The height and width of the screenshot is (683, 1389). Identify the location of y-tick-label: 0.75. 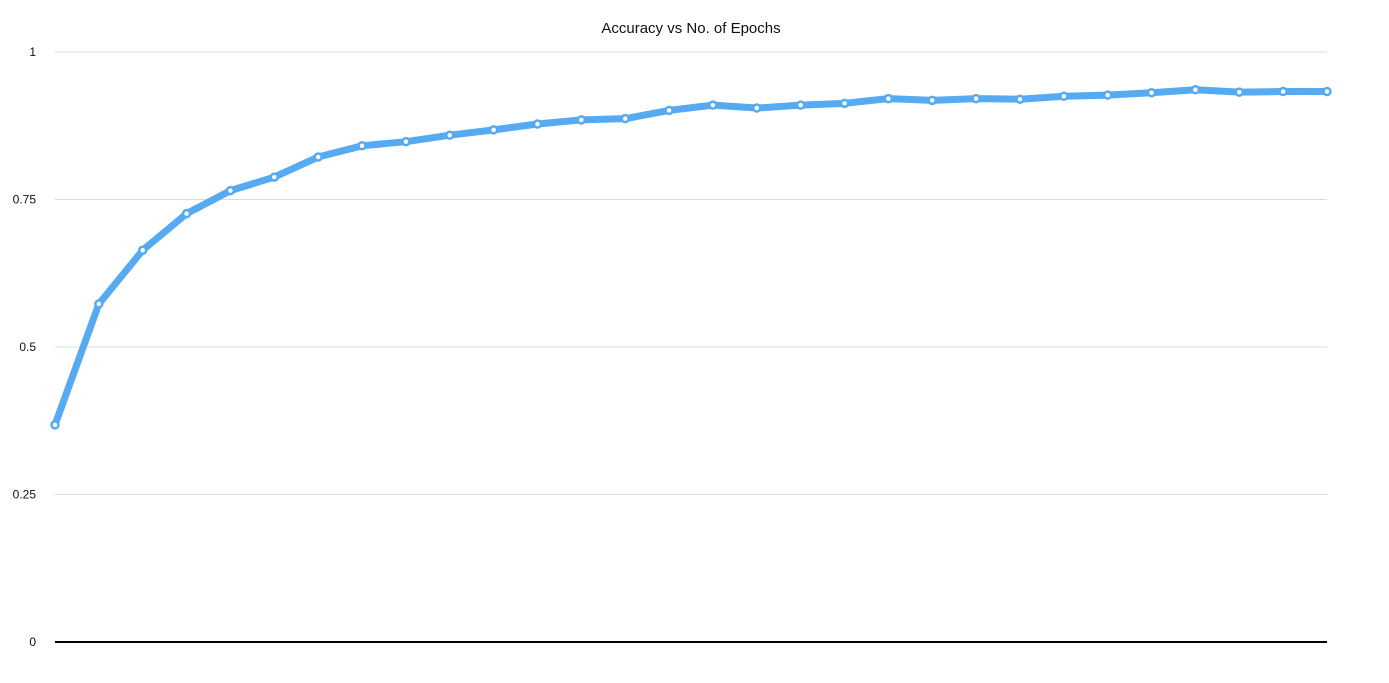
(25, 200).